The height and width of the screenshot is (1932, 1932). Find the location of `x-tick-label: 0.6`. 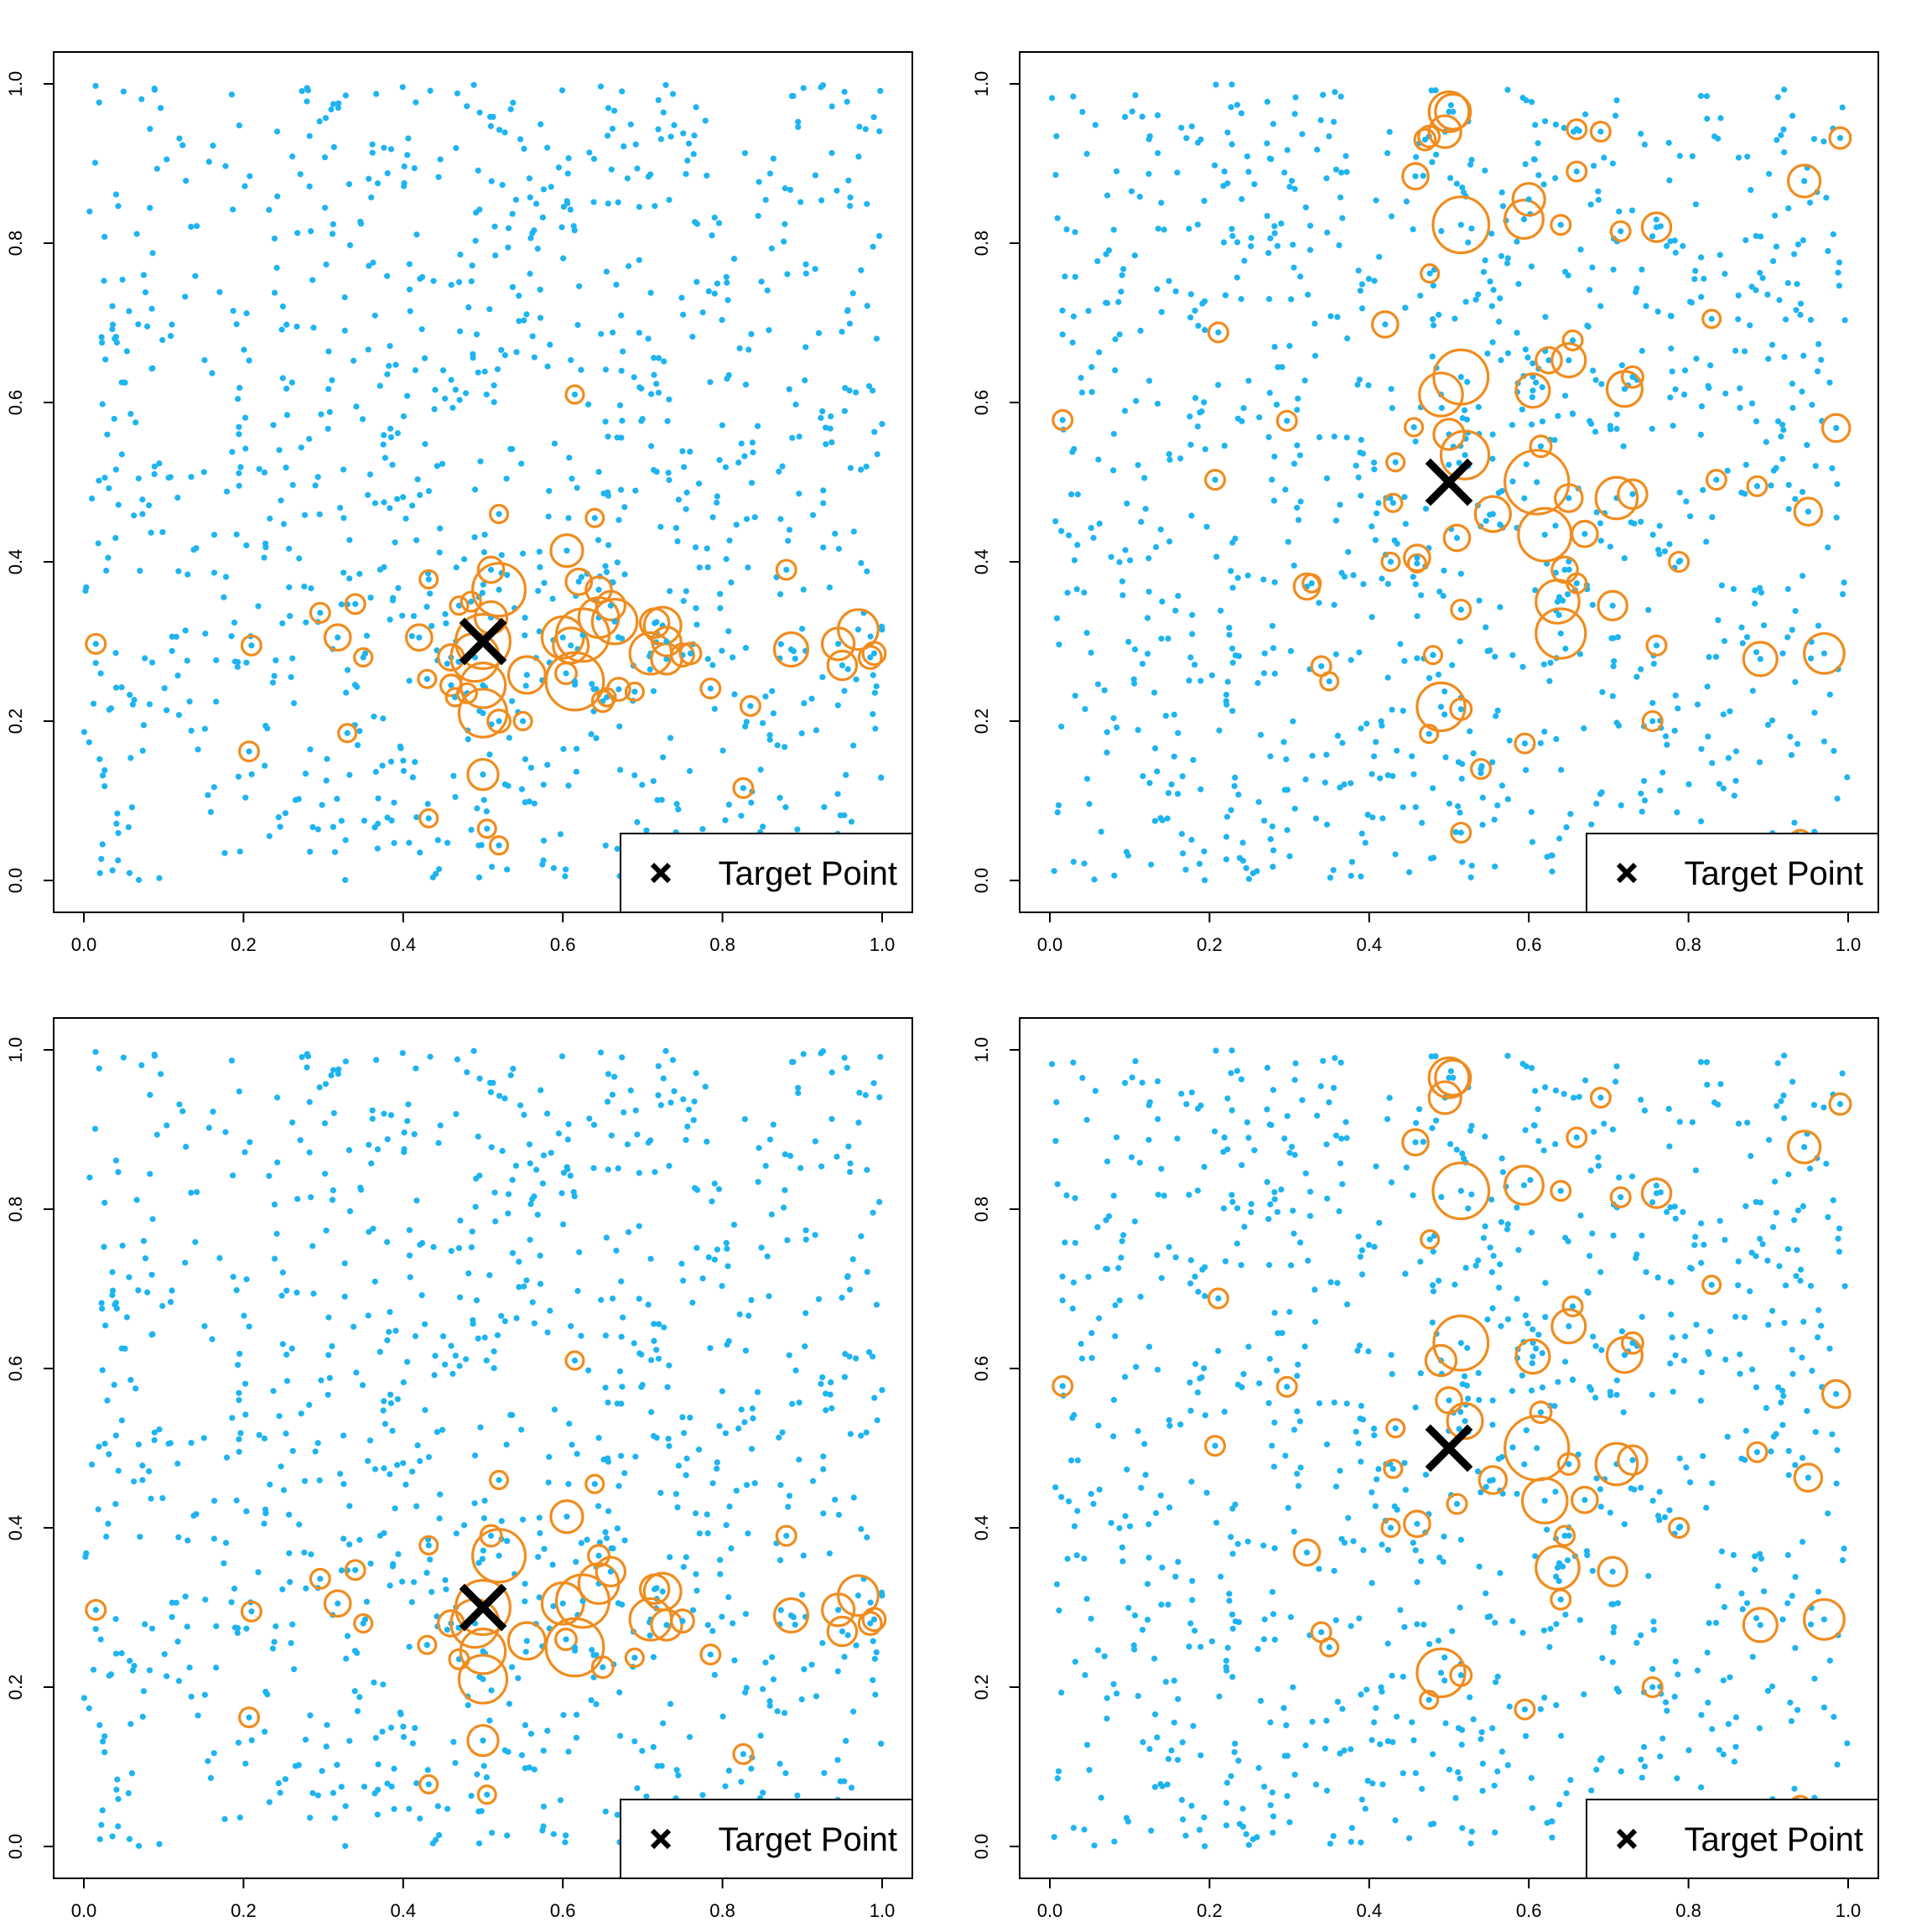

x-tick-label: 0.6 is located at coordinates (563, 1910).